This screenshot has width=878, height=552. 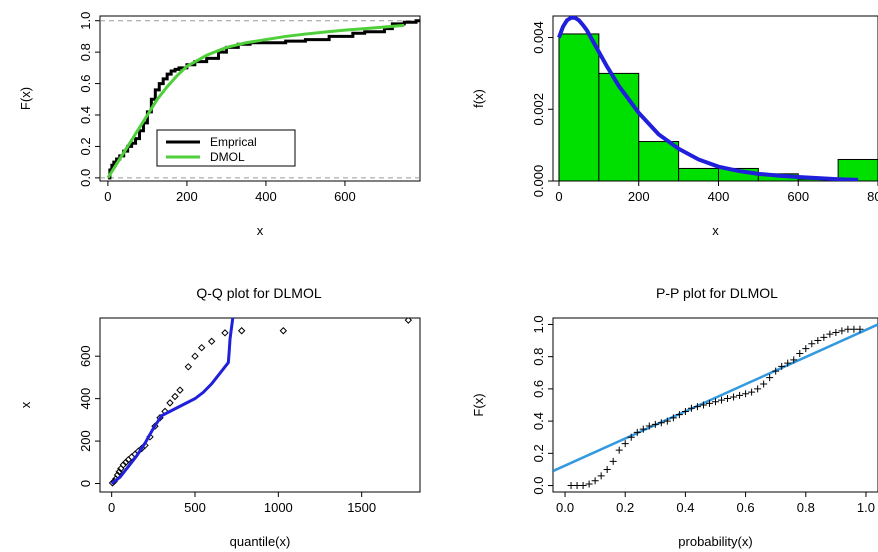 I want to click on qq-y-tick-label: 200, so click(x=85, y=441).